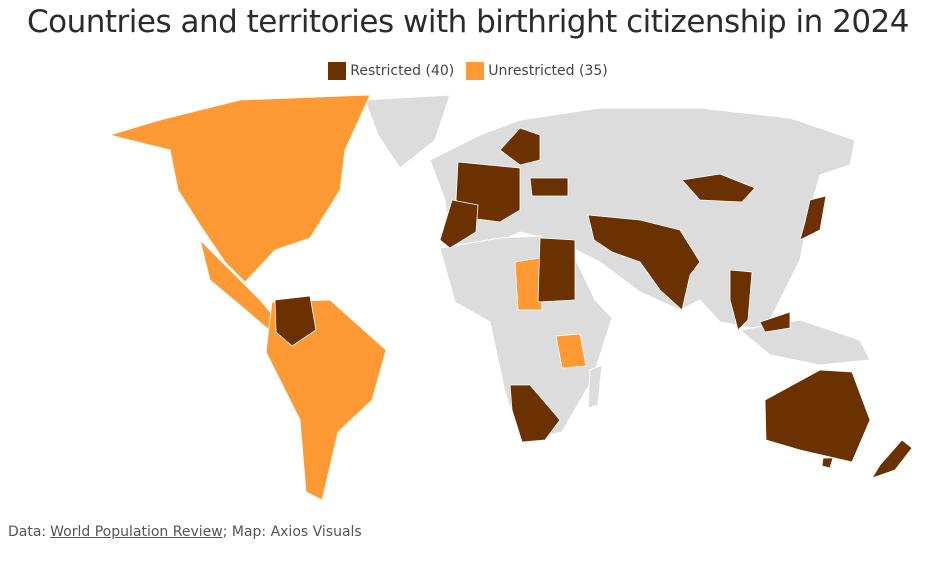 The height and width of the screenshot is (564, 936). Describe the element at coordinates (27, 532) in the screenshot. I see `source-prefix: Data:` at that location.